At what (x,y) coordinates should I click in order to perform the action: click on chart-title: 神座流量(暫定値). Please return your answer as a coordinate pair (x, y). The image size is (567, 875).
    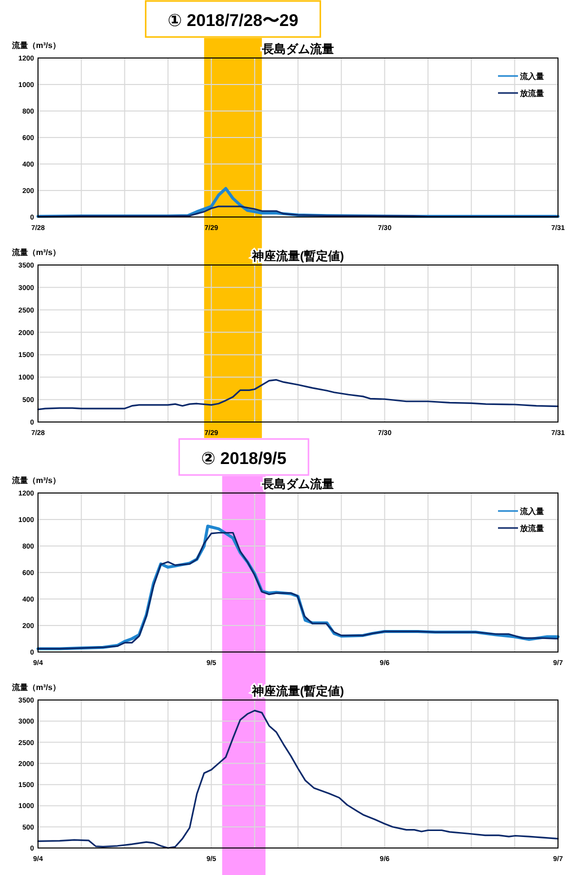
    Looking at the image, I should click on (297, 691).